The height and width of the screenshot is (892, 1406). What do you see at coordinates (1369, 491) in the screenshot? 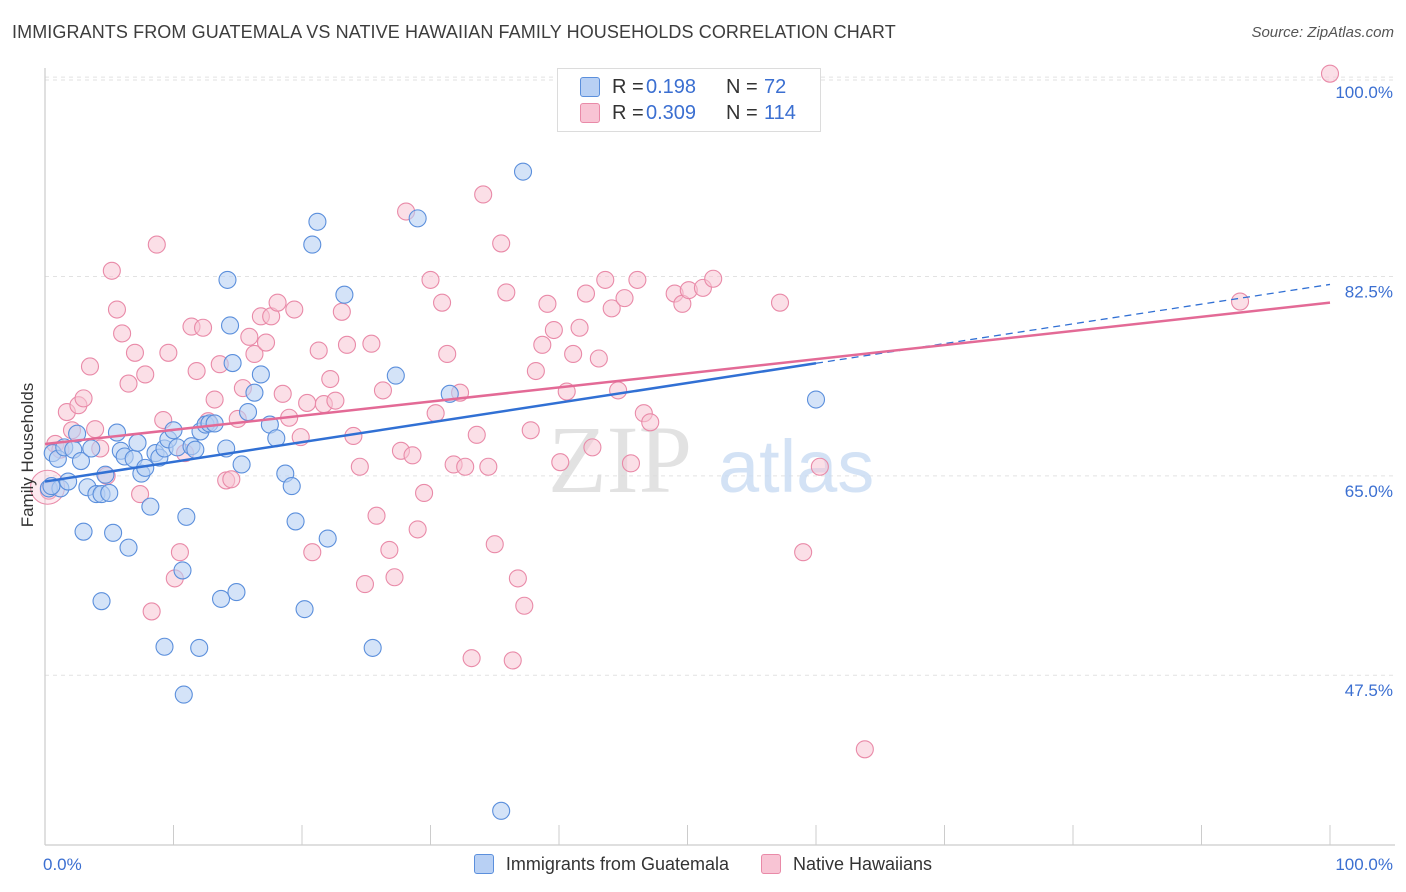
I see `y-tick-label: 65.0%` at bounding box center [1369, 491].